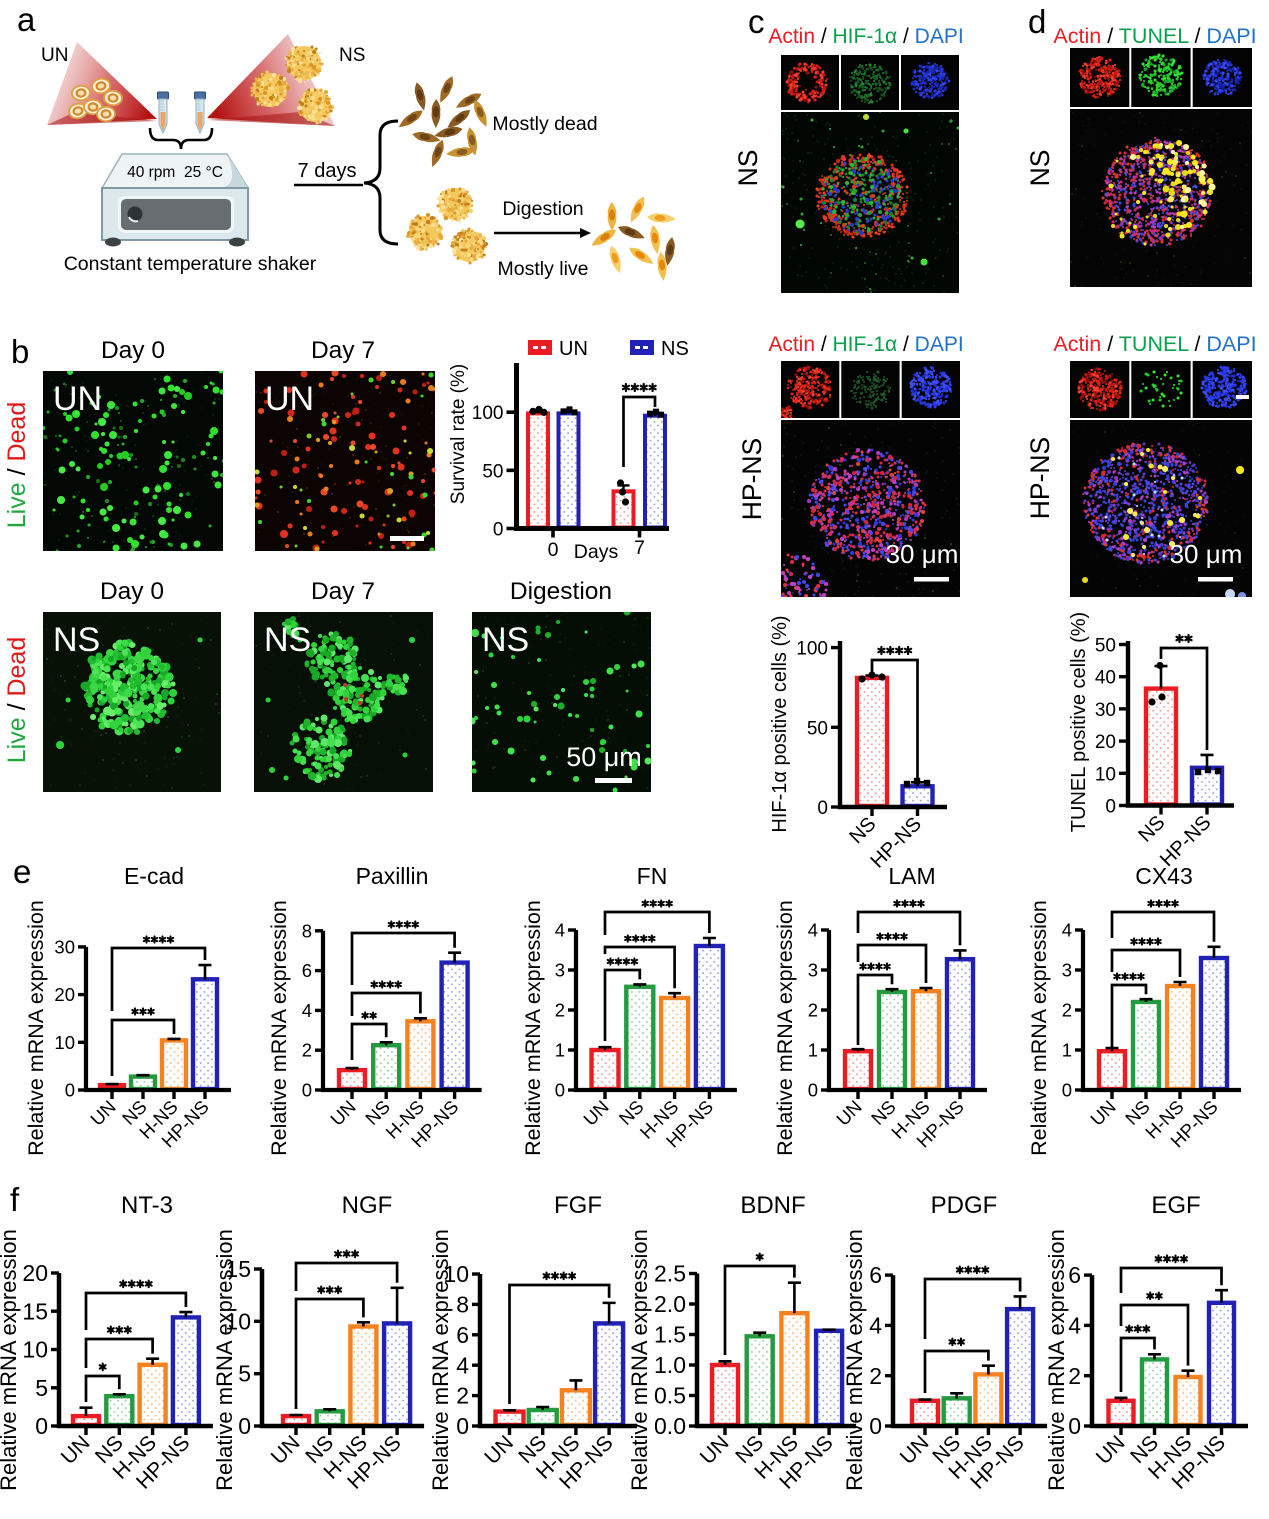 The width and height of the screenshot is (1269, 1519). What do you see at coordinates (244, 1374) in the screenshot?
I see `svg-text: 5` at bounding box center [244, 1374].